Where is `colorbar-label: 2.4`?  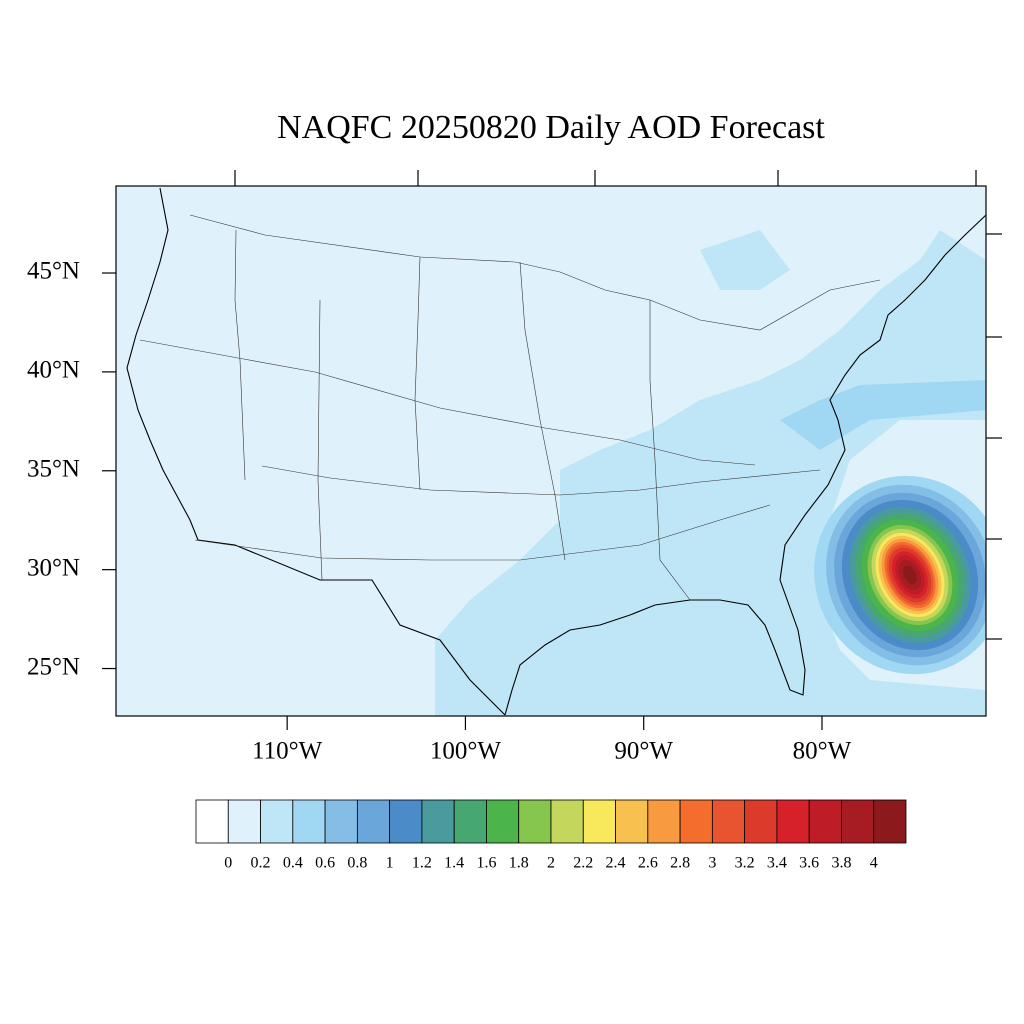
colorbar-label: 2.4 is located at coordinates (616, 863).